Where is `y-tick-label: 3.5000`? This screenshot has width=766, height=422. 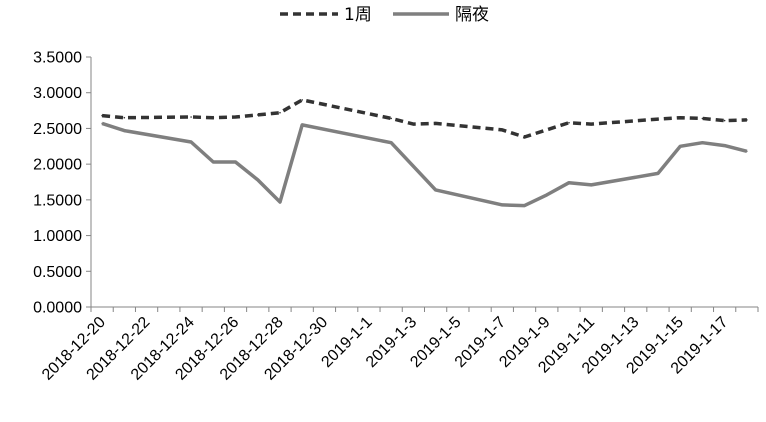 y-tick-label: 3.5000 is located at coordinates (57, 58).